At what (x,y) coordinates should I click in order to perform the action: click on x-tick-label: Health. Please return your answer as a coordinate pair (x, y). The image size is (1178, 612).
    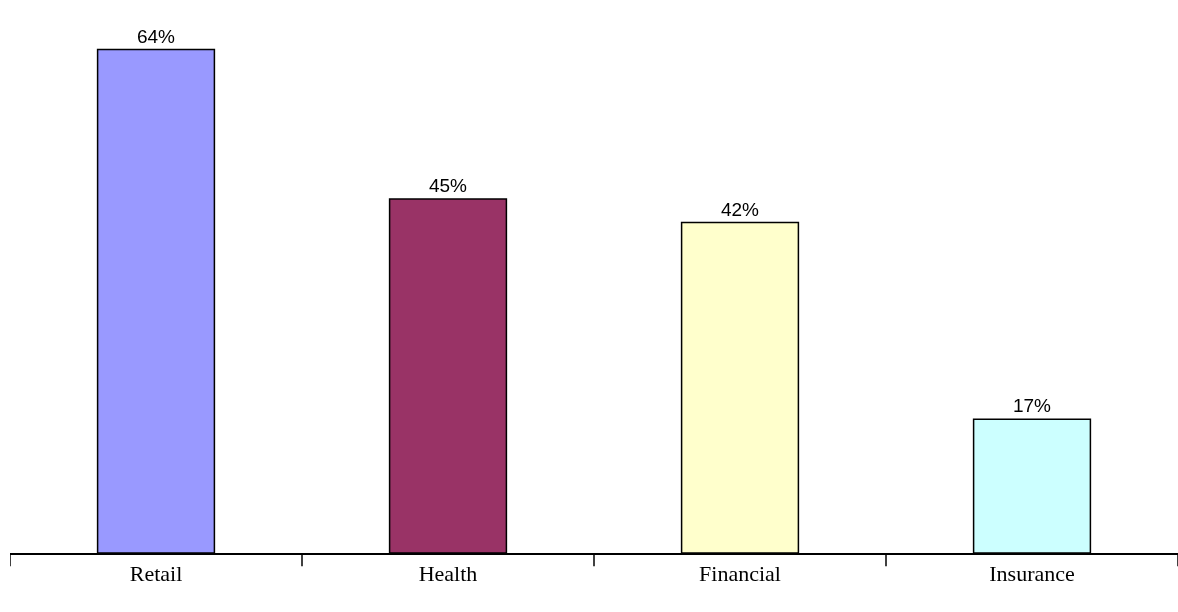
    Looking at the image, I should click on (448, 574).